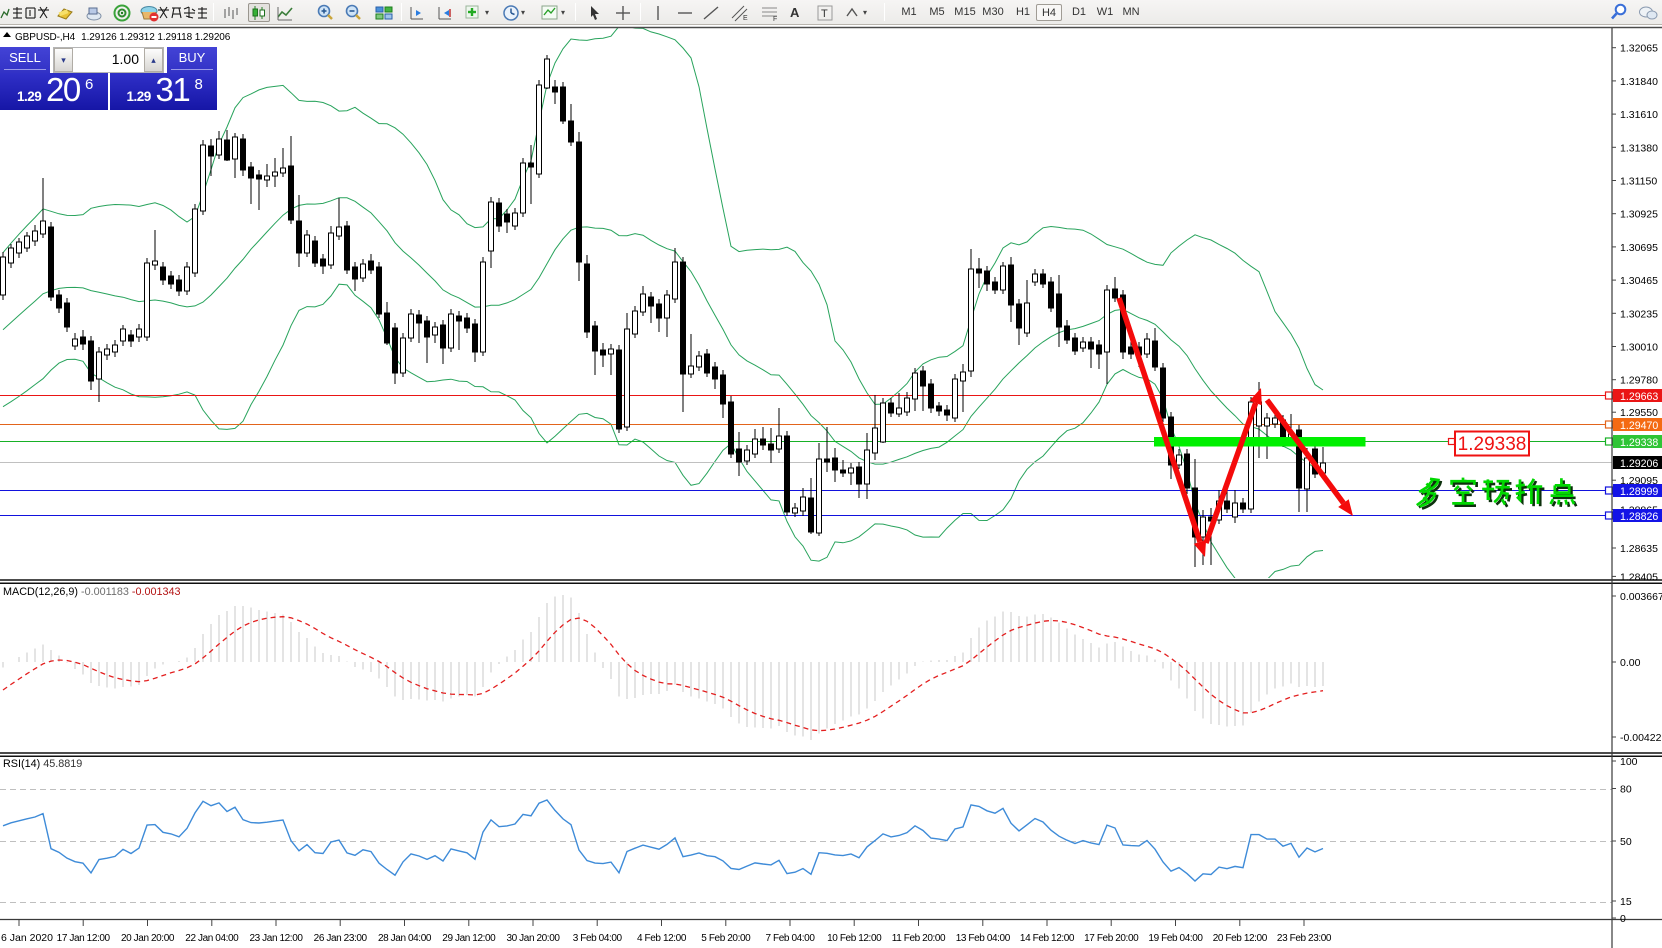 The height and width of the screenshot is (948, 1662). Describe the element at coordinates (1304, 938) in the screenshot. I see `svg-text: 23 Feb 23:00` at that location.